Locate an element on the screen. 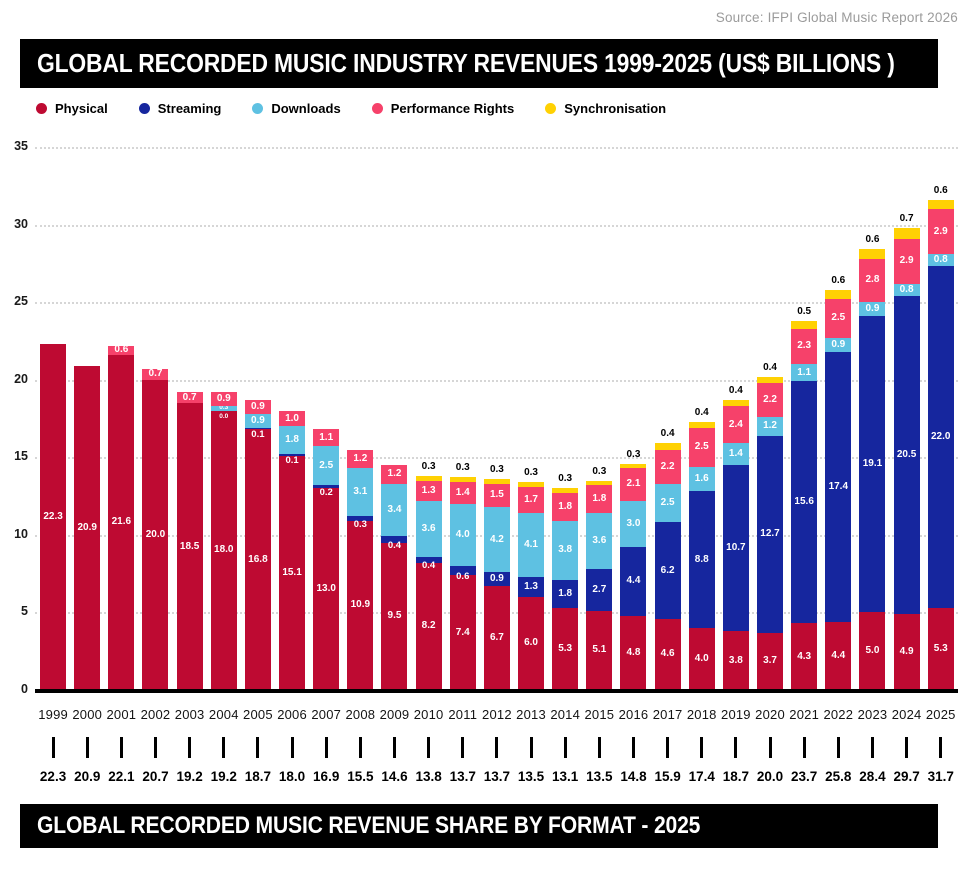  bar-2022: 4.4 17.4 0.9 2.5 0.6 is located at coordinates (838, 418).